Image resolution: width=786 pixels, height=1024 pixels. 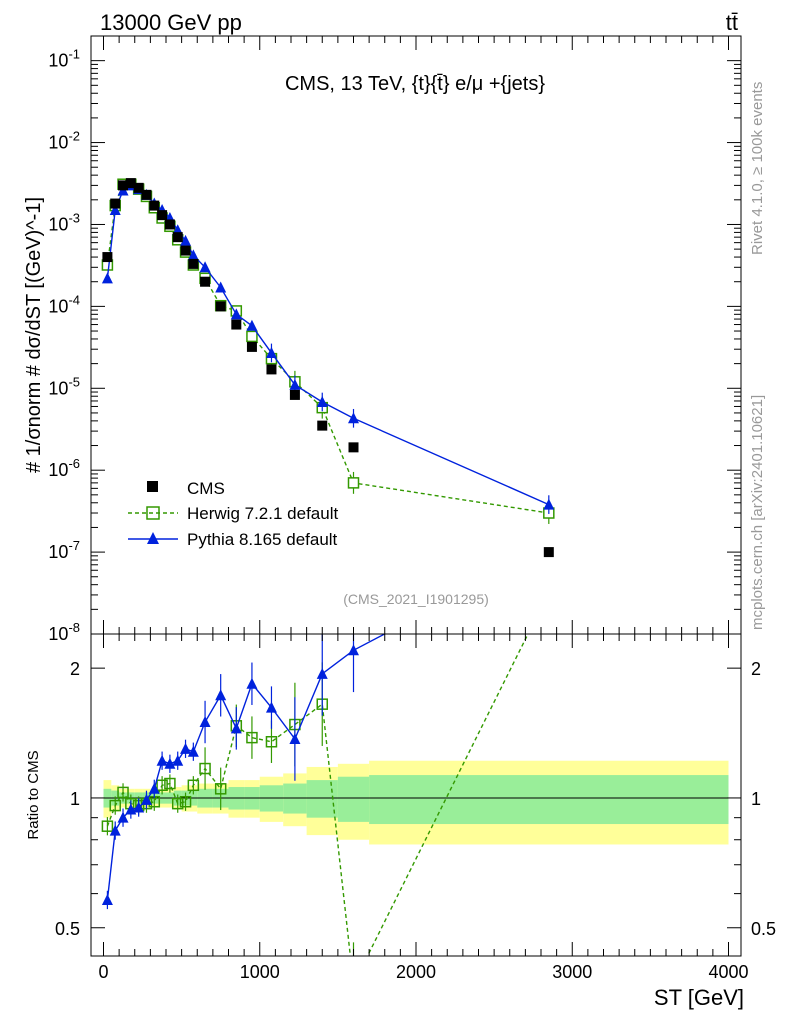 I want to click on ratio-y-tick-label-right: 0.5, so click(x=763, y=929).